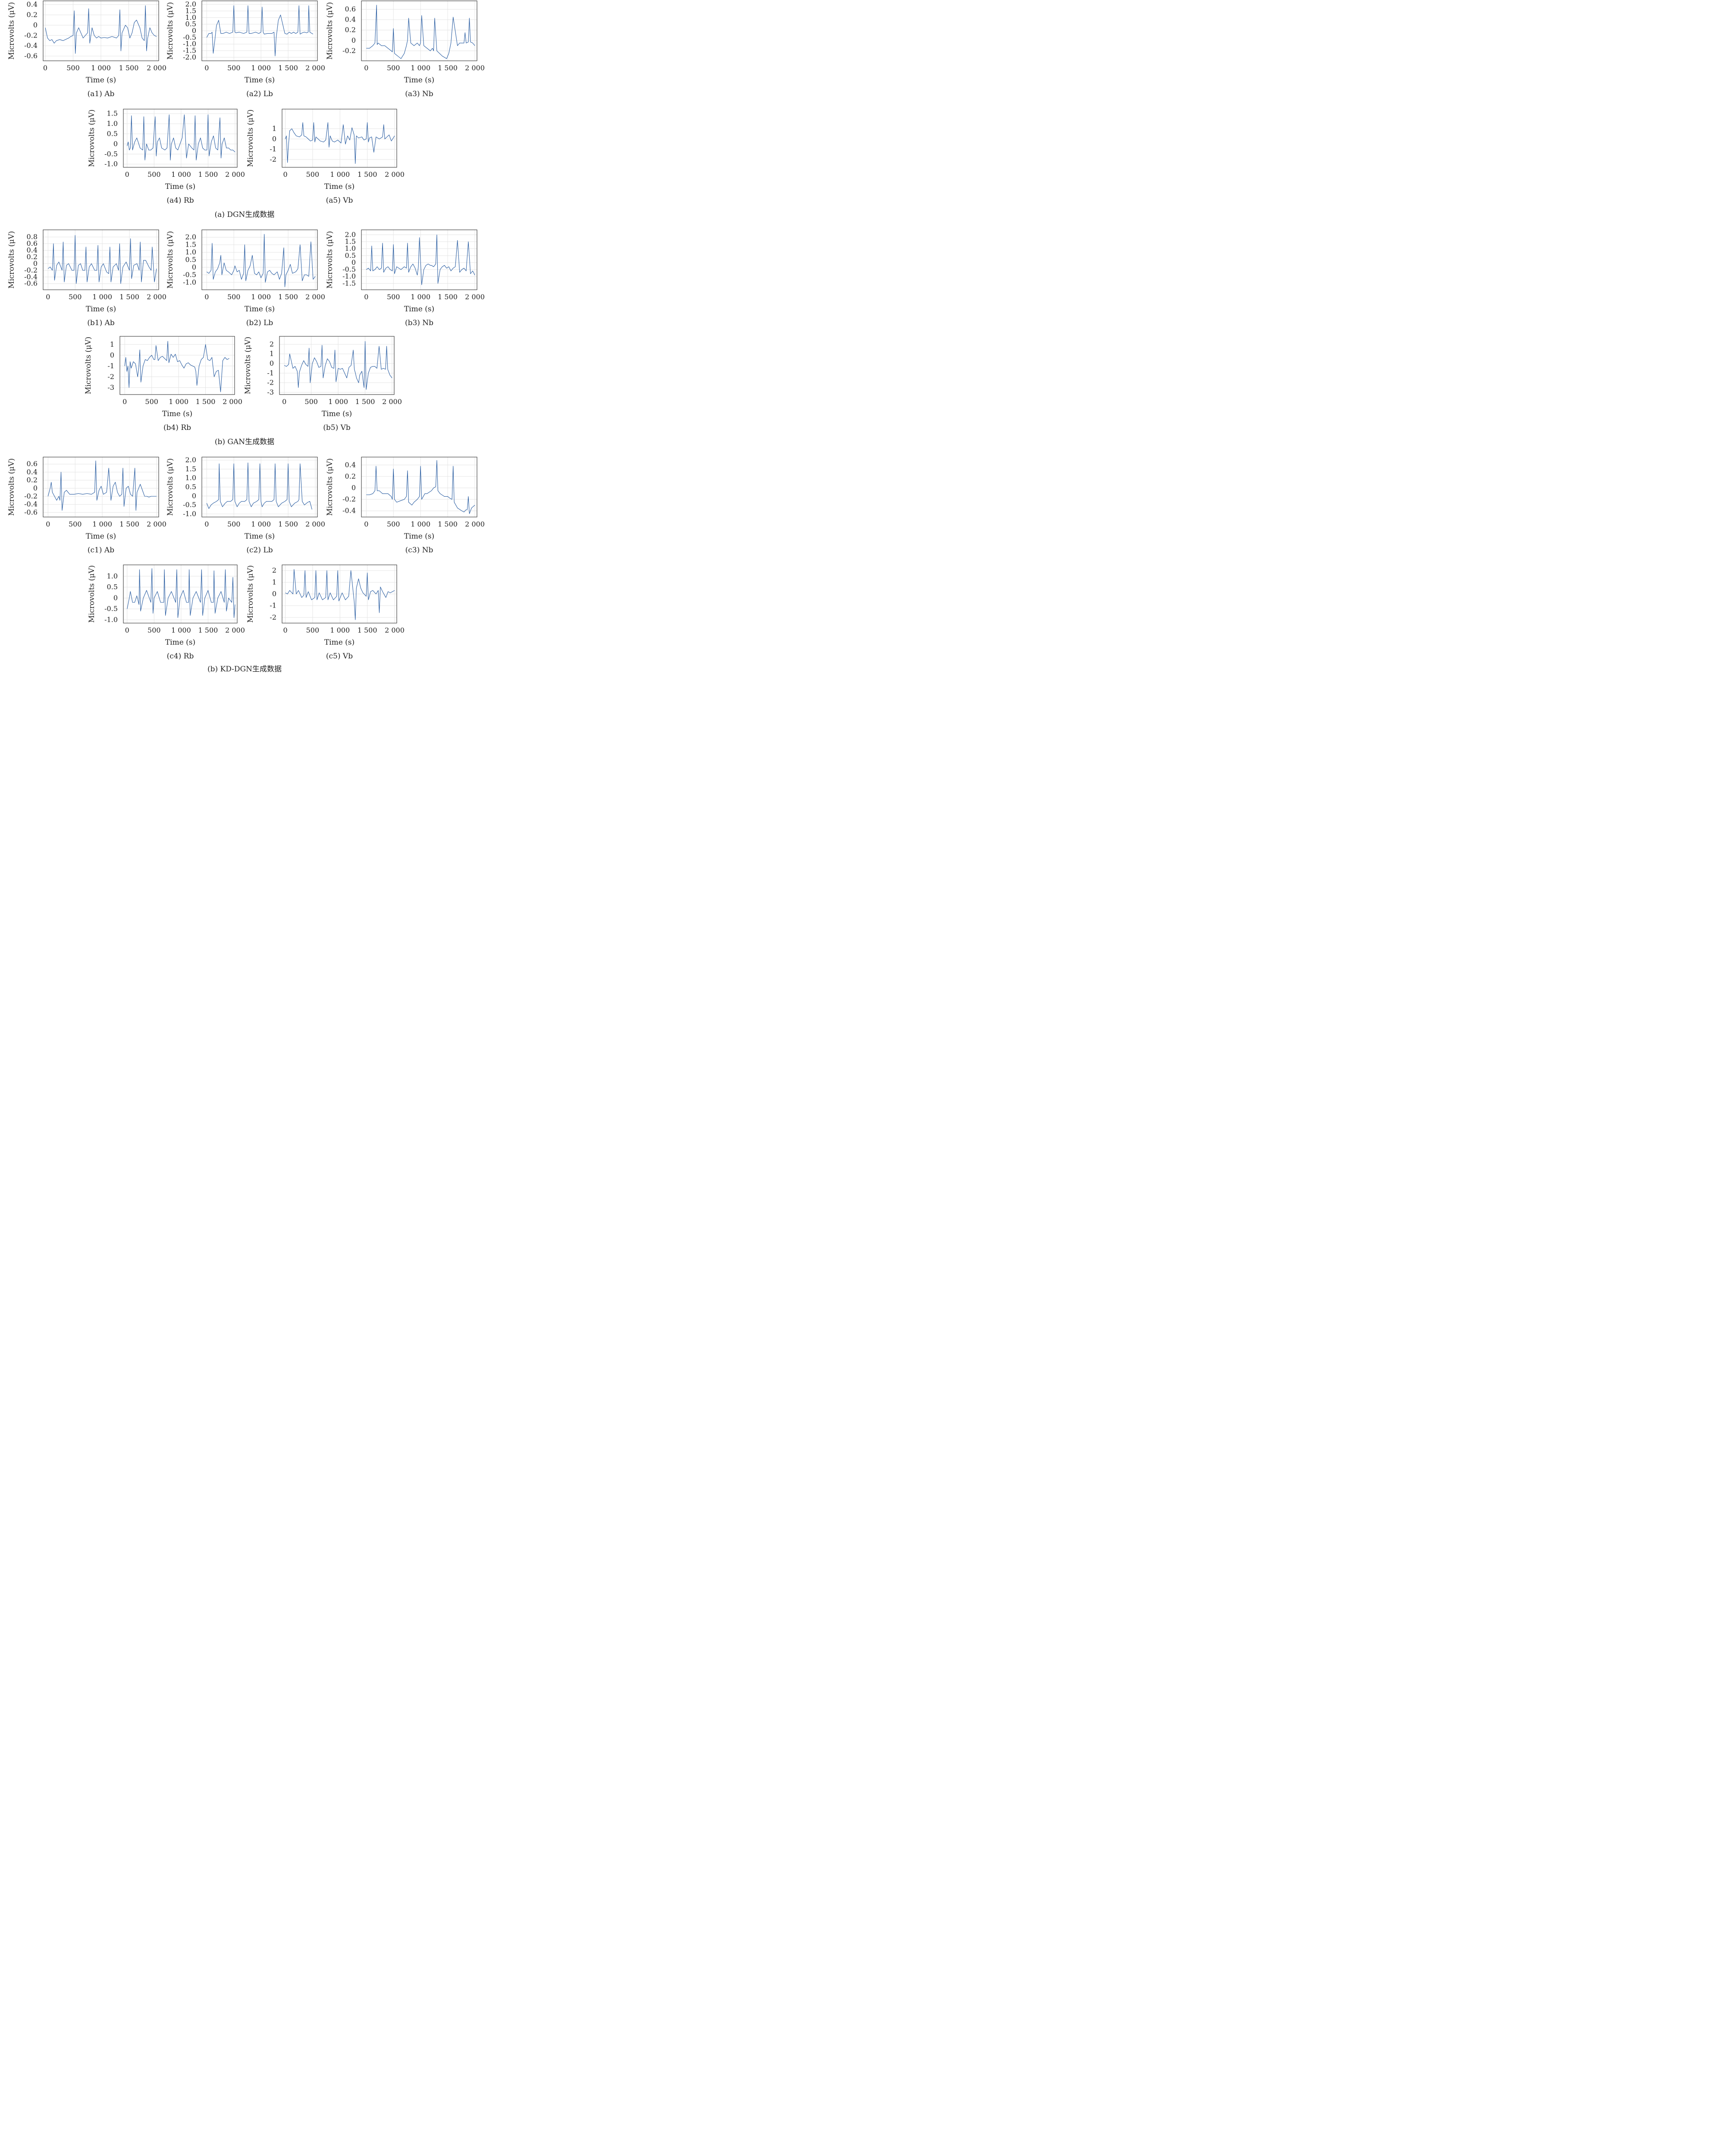 The image size is (1732, 2156). What do you see at coordinates (350, 465) in the screenshot?
I see `y-tick-label: 0.4` at bounding box center [350, 465].